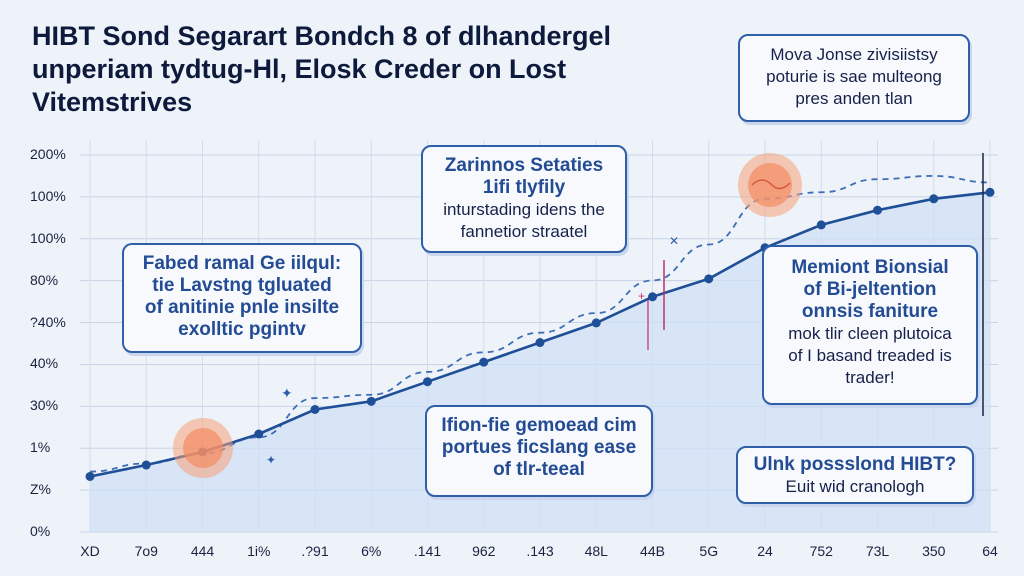  I want to click on y-tick-label: 30%, so click(44, 405).